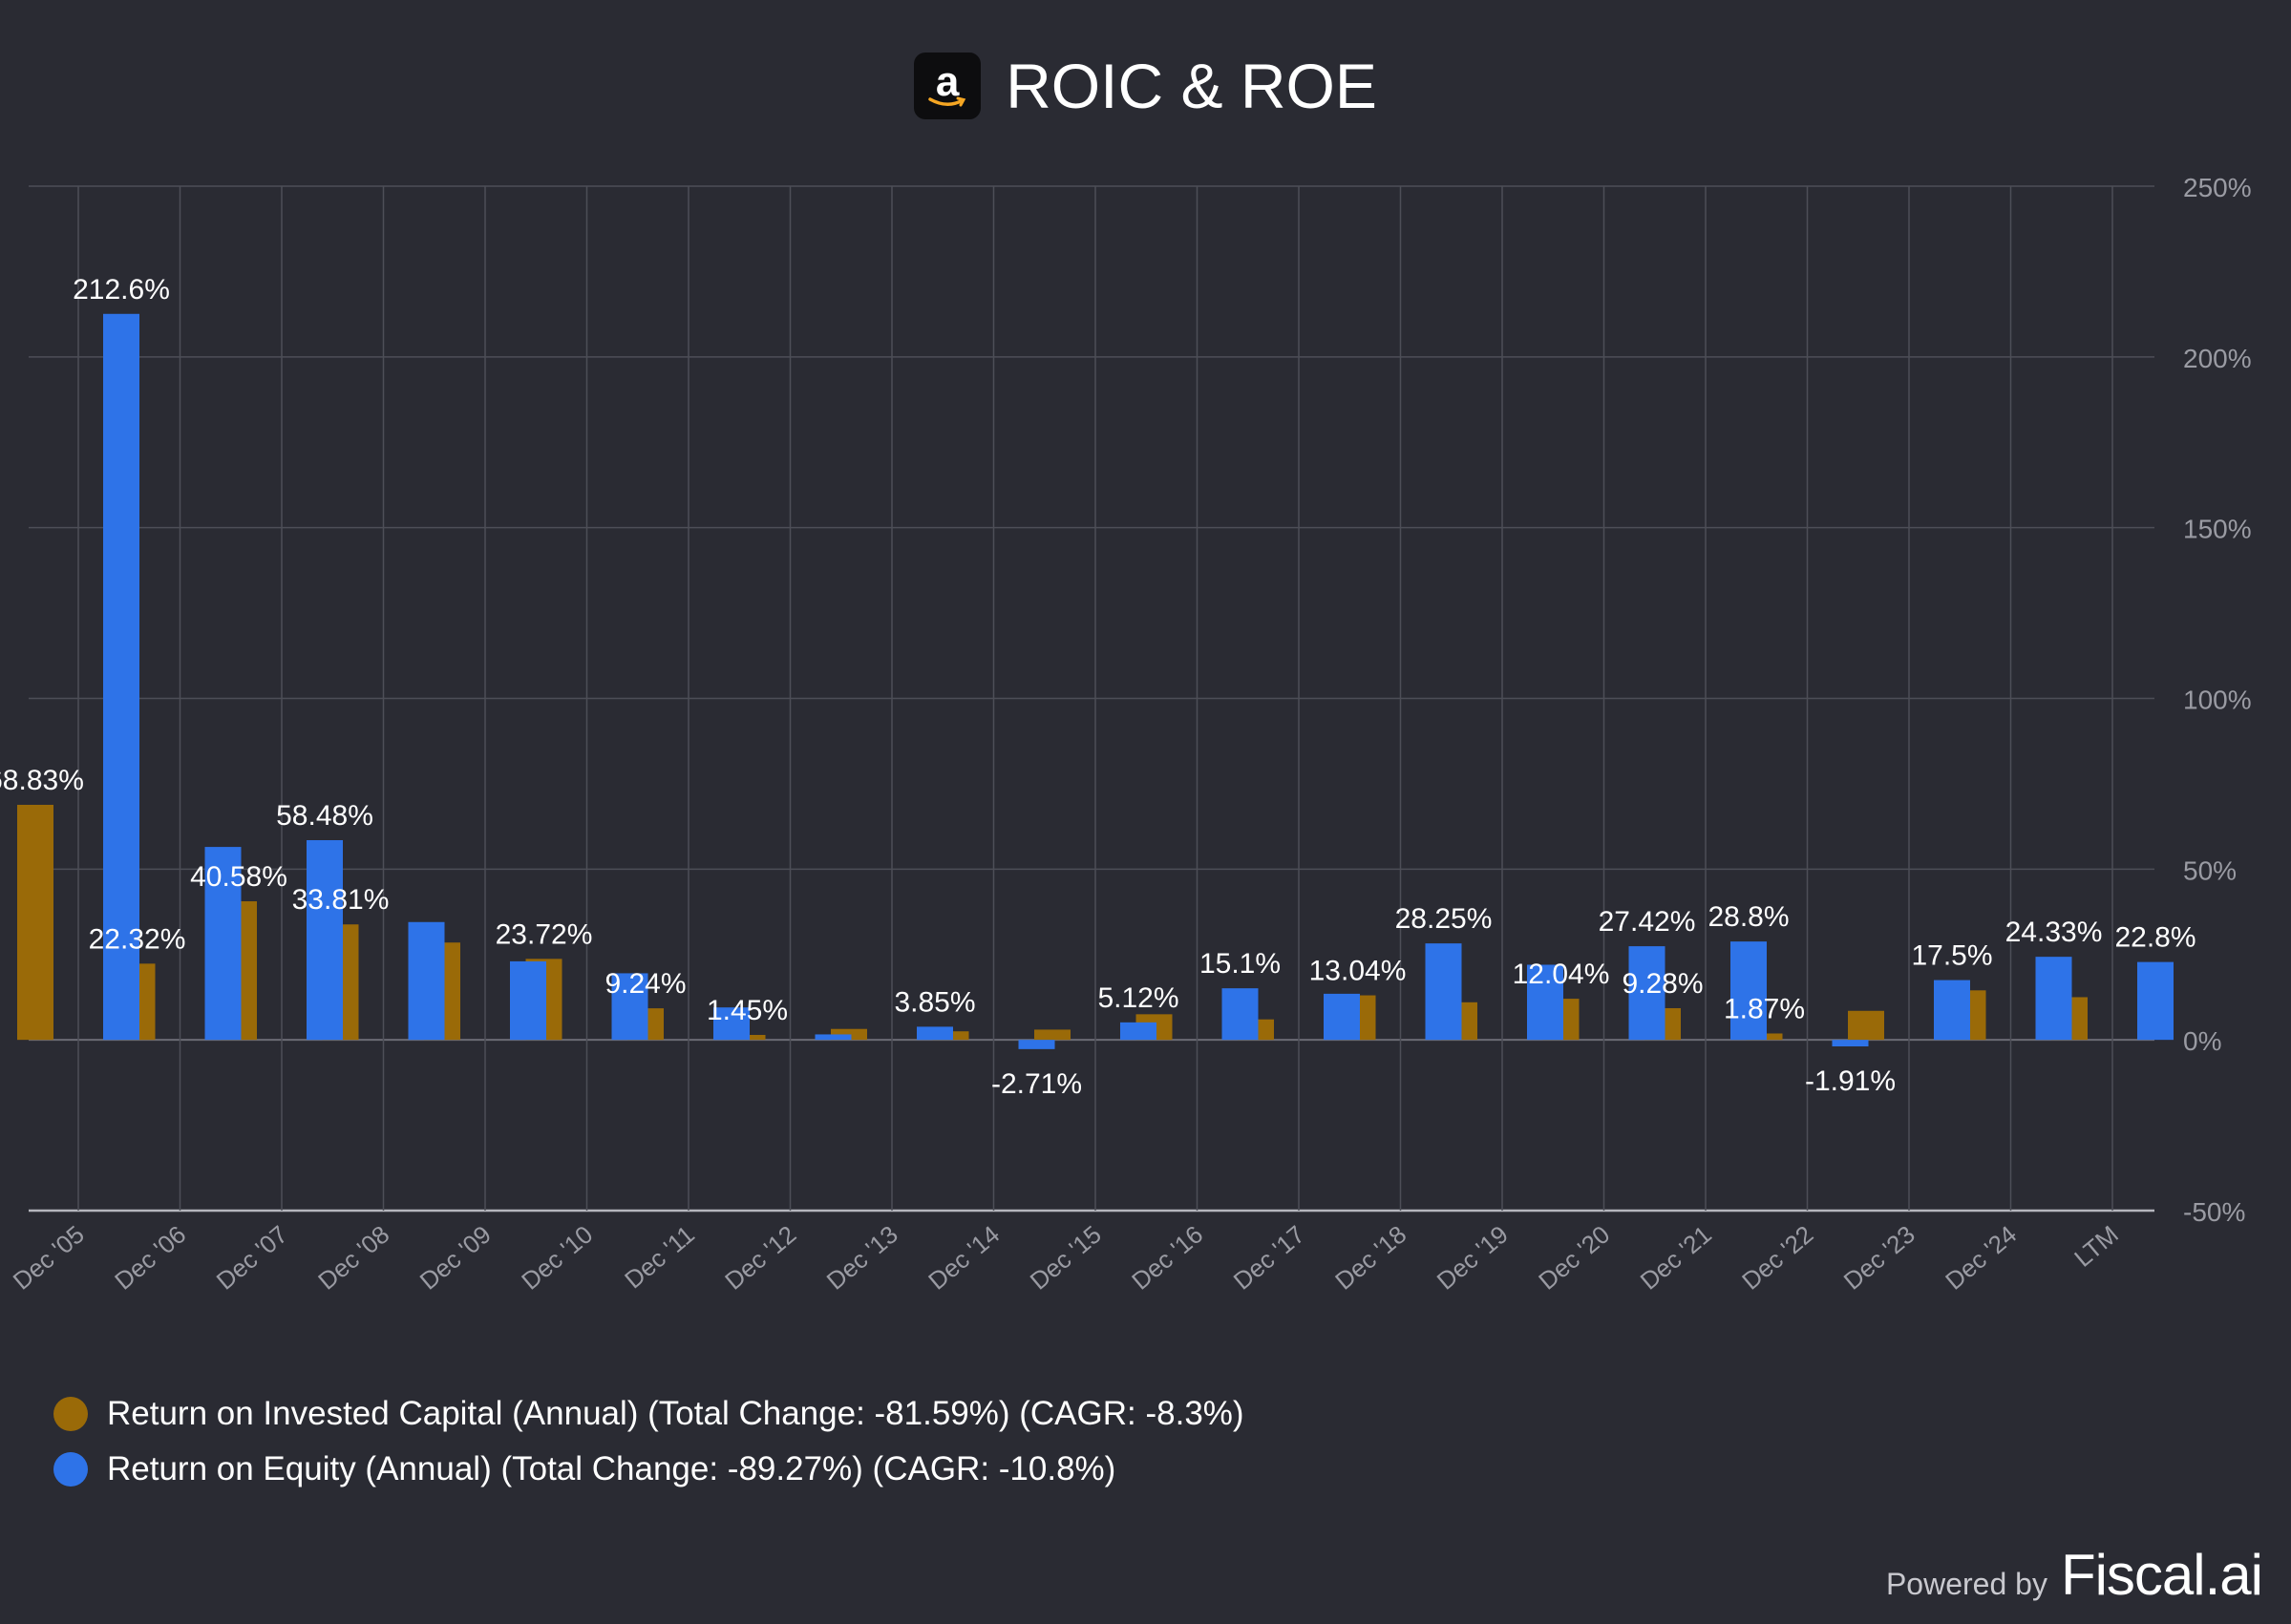  I want to click on data-label: 13.04%, so click(1358, 971).